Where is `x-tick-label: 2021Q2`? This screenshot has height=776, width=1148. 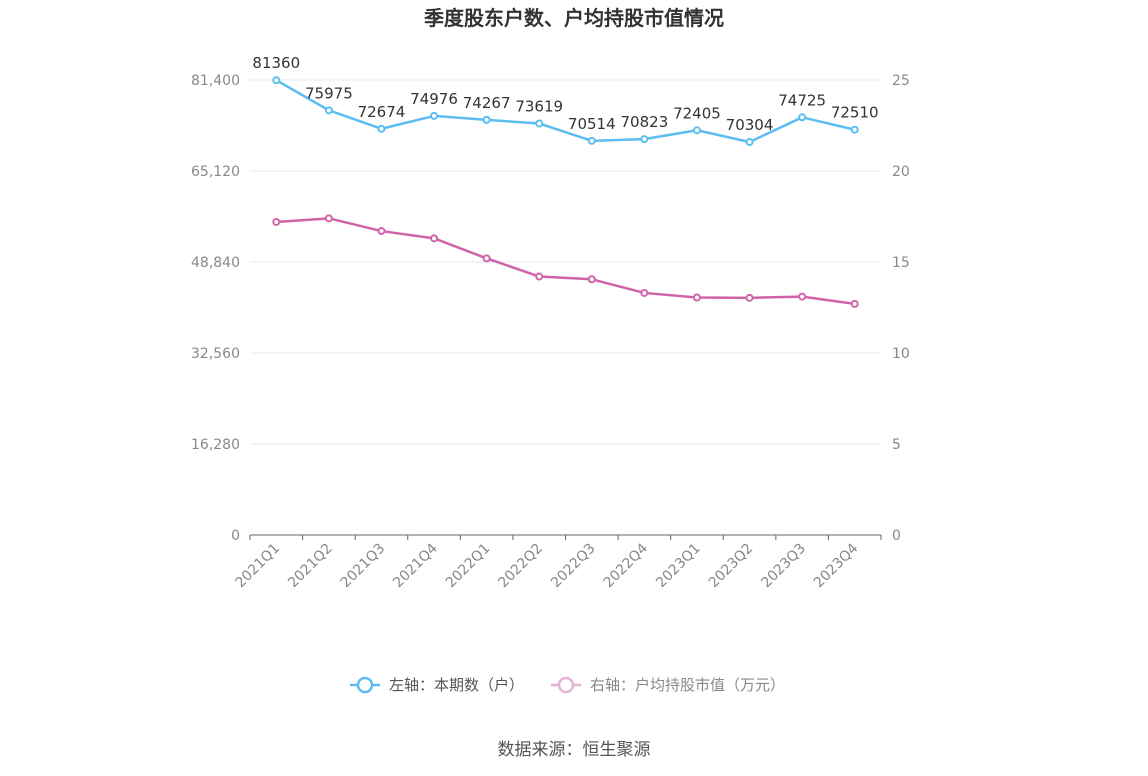
x-tick-label: 2021Q2 is located at coordinates (310, 566).